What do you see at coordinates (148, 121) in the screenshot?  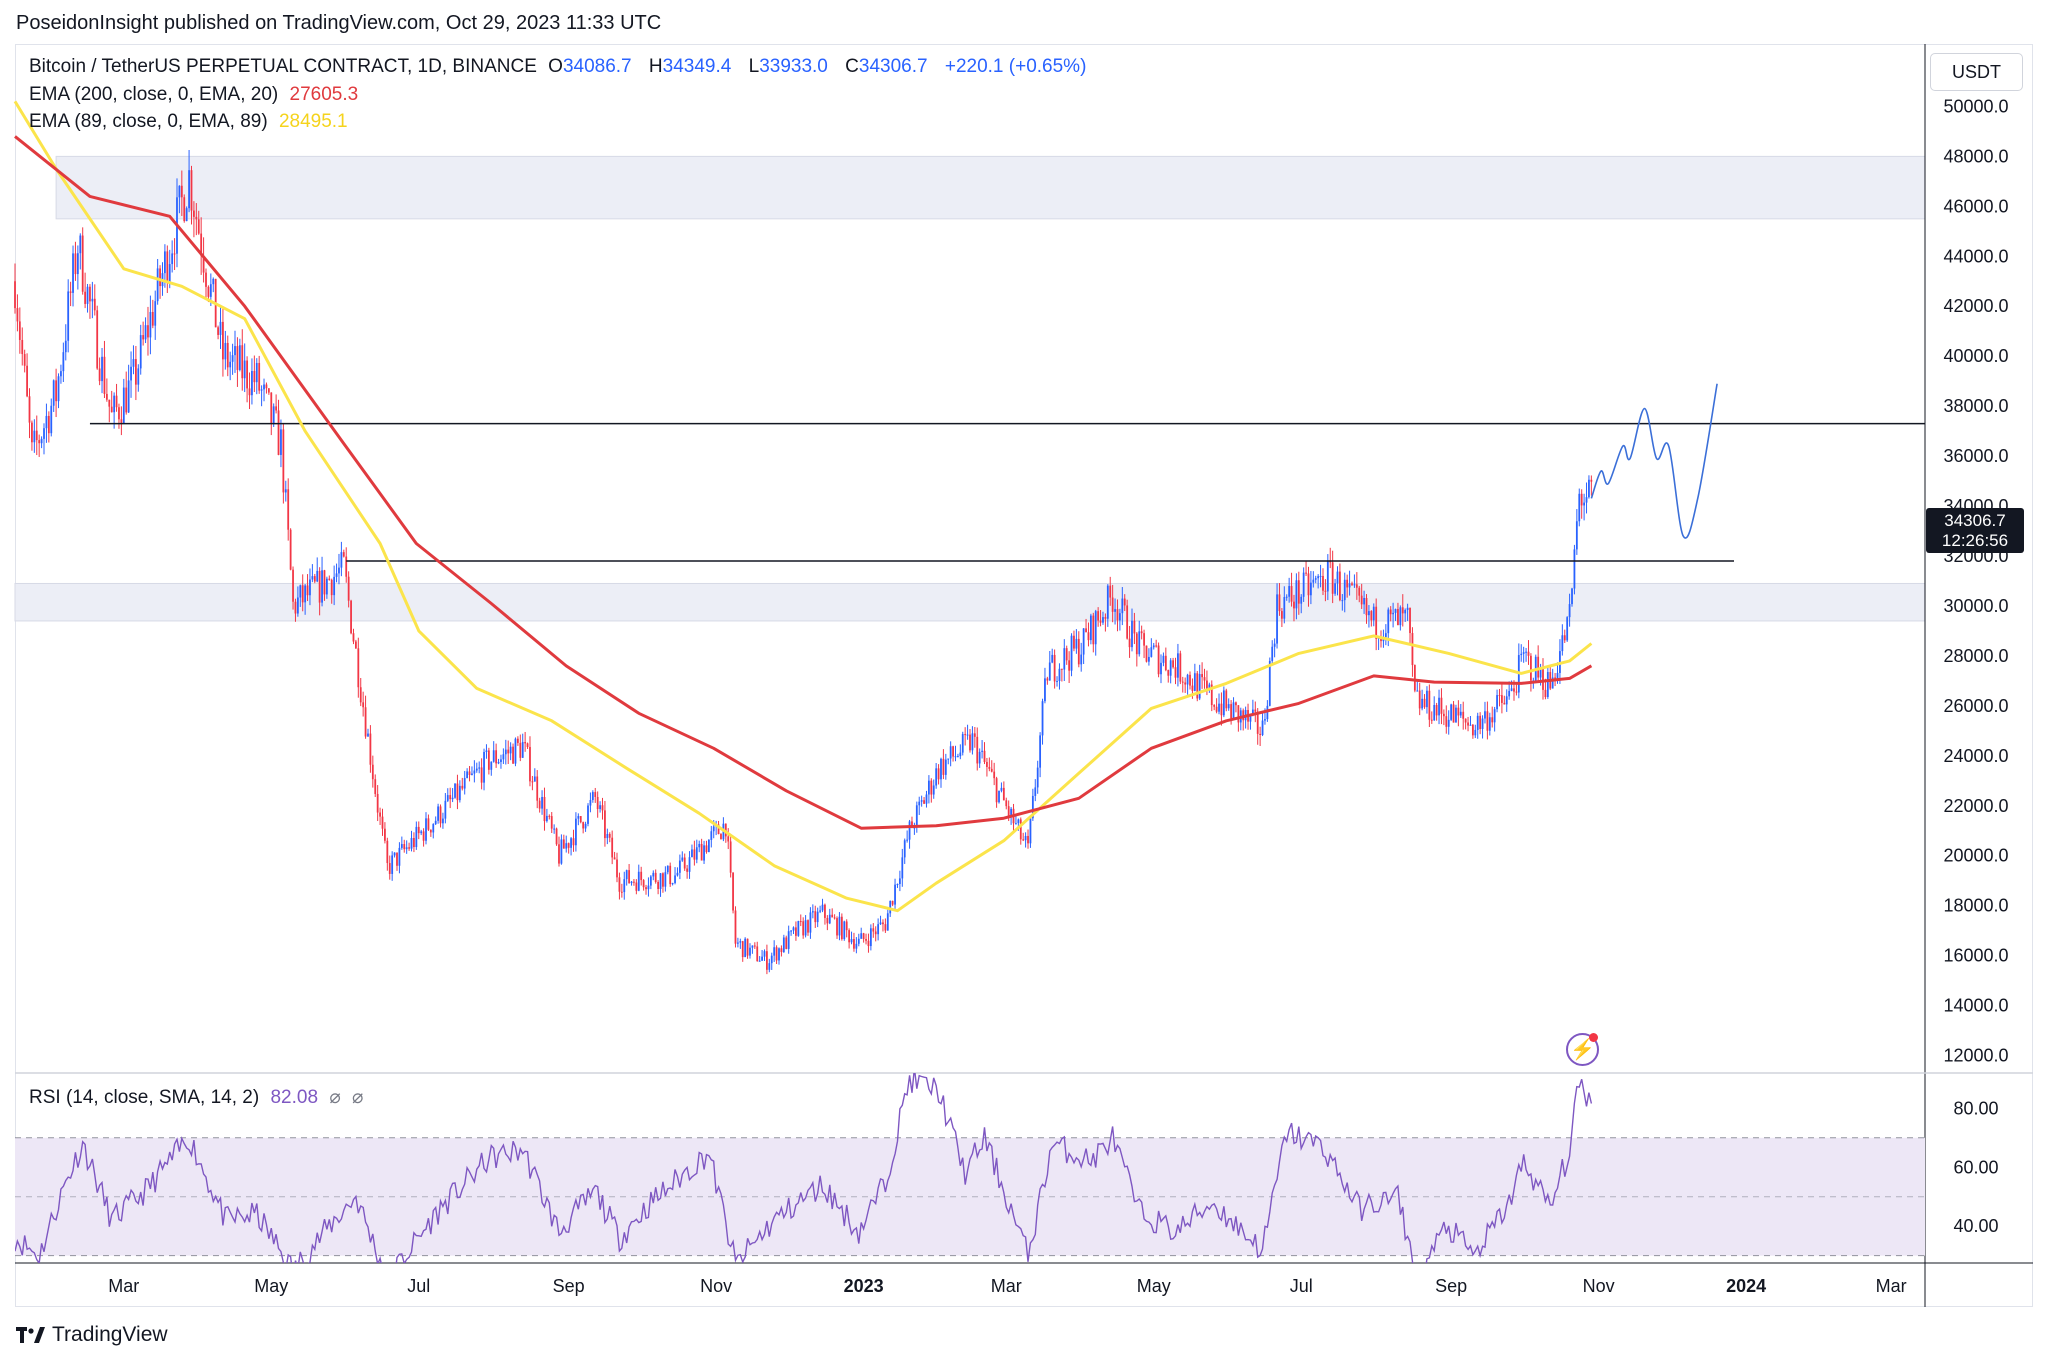 I see `ema89-label: EMA (89, close, 0, EMA, 89)` at bounding box center [148, 121].